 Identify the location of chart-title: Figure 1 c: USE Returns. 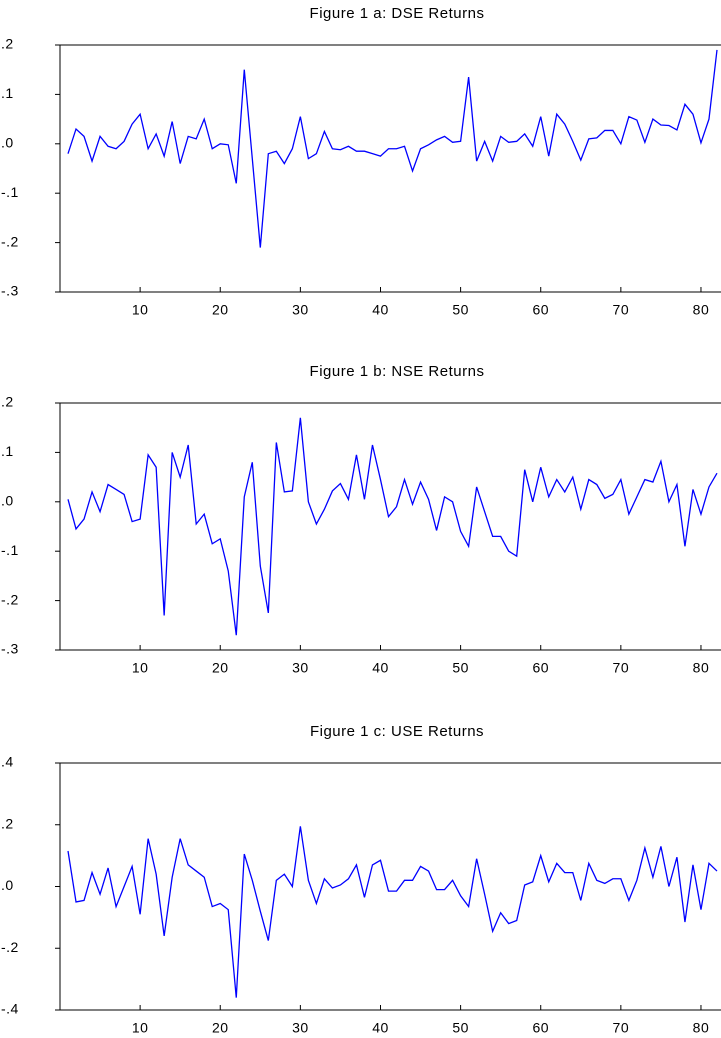
(397, 731).